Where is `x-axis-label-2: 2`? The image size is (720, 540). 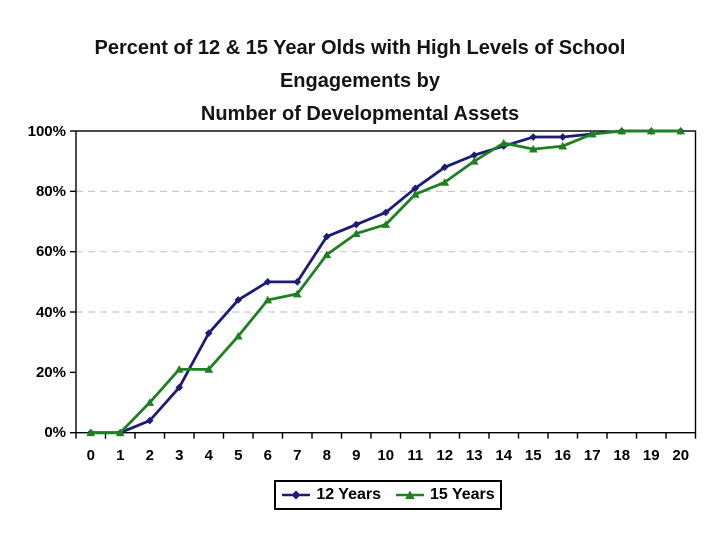 x-axis-label-2: 2 is located at coordinates (149, 455).